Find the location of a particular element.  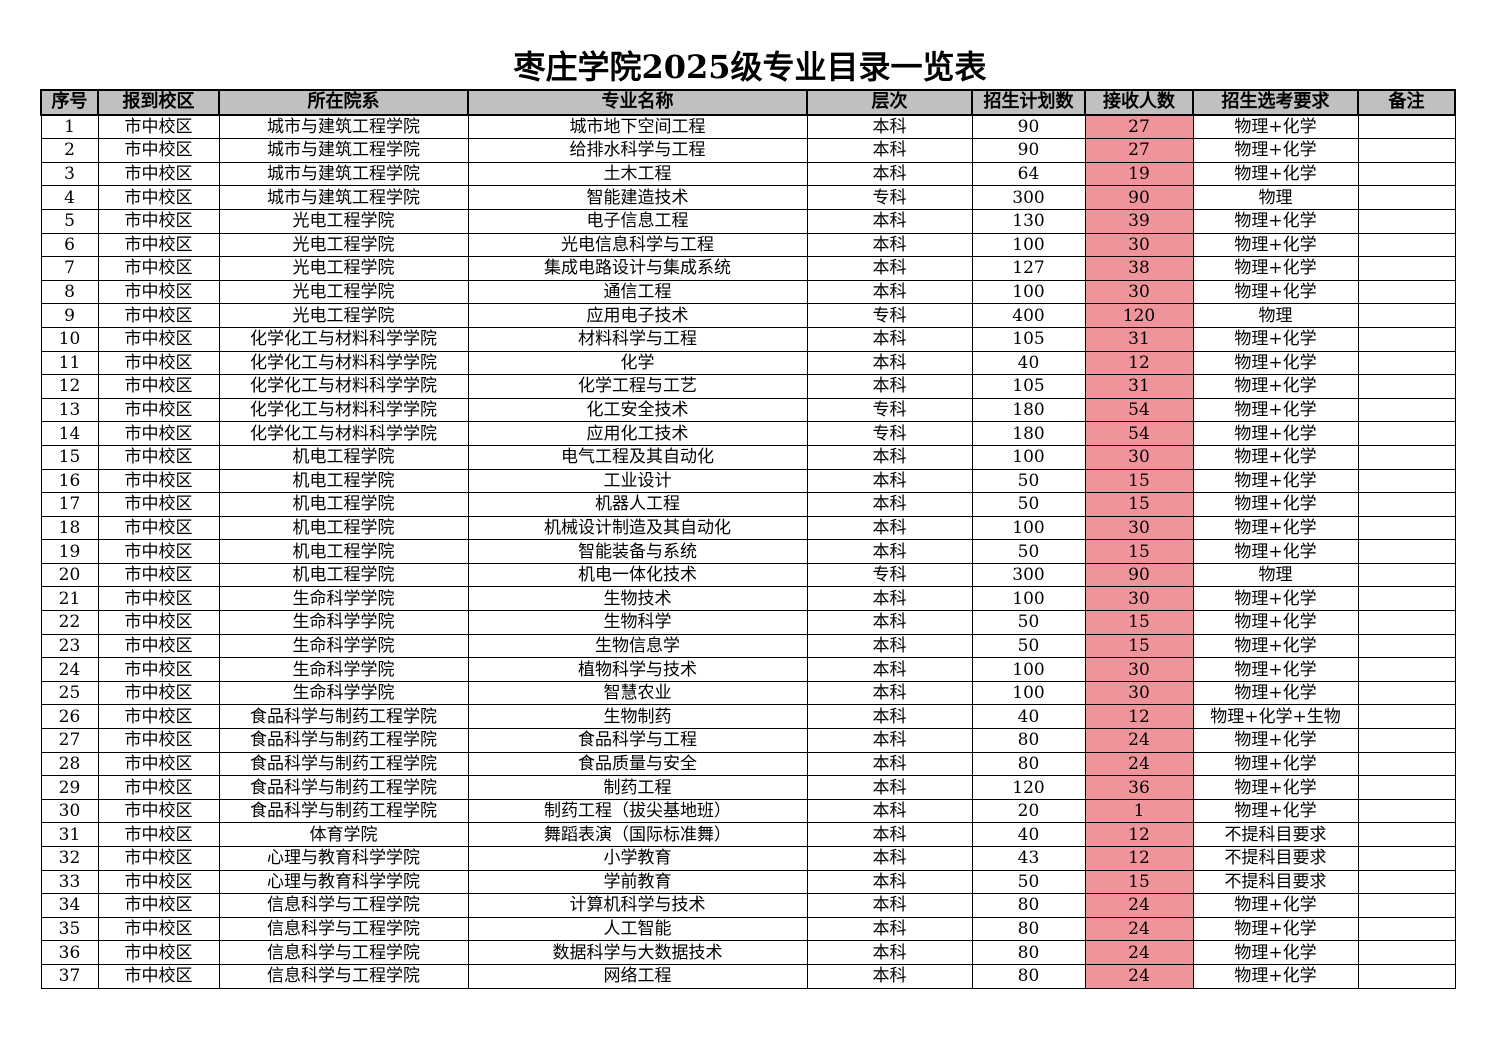

table-row: 5 市中校区 光电工程学院 电子信息工程 本科 130 39 物理+化学 is located at coordinates (748, 221).